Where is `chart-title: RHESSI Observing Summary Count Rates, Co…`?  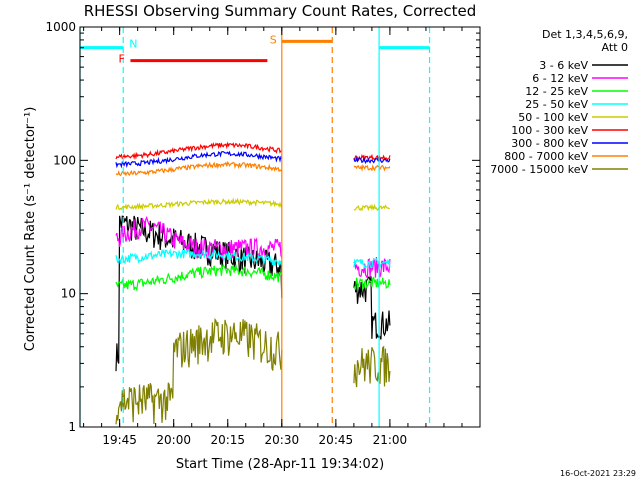 chart-title: RHESSI Observing Summary Count Rates, Co… is located at coordinates (280, 11).